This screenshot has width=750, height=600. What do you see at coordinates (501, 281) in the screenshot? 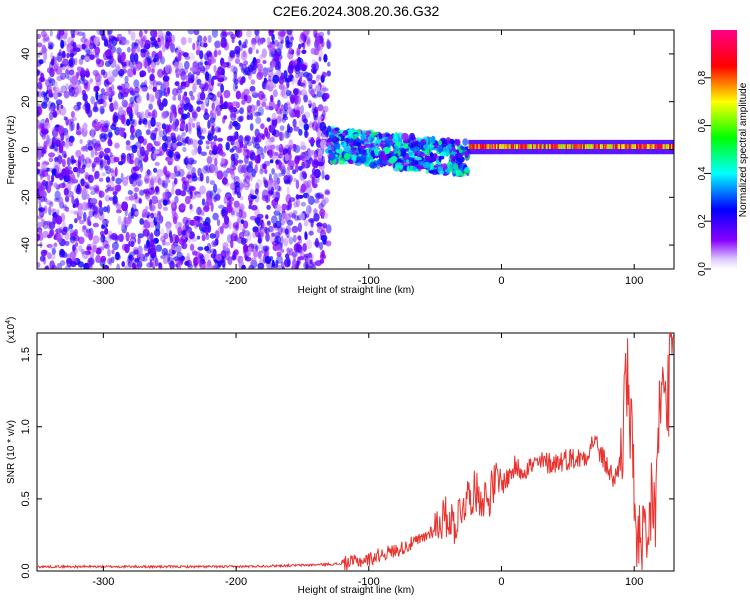
I see `x-tick-label: 0` at bounding box center [501, 281].